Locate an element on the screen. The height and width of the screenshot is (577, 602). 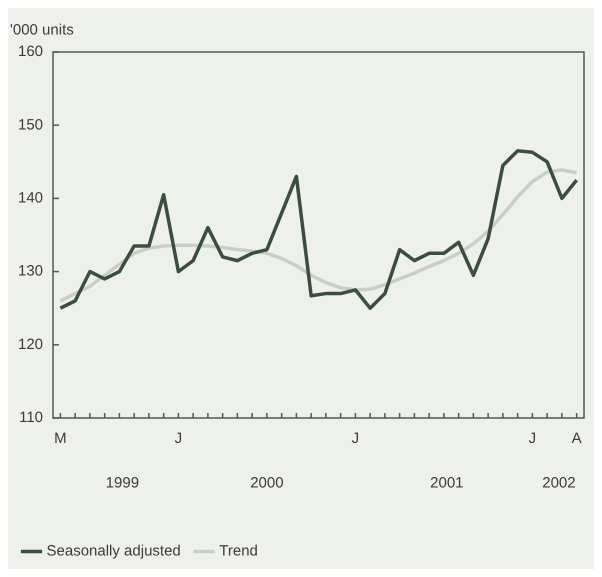
legend-label: Seasonally adjusted is located at coordinates (113, 551).